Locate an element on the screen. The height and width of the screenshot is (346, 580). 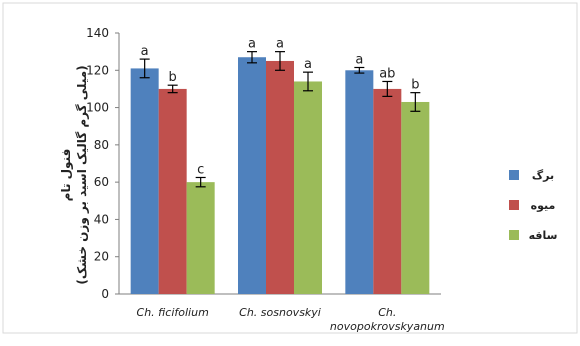
y-tick-label: 20 is located at coordinates (101, 257).